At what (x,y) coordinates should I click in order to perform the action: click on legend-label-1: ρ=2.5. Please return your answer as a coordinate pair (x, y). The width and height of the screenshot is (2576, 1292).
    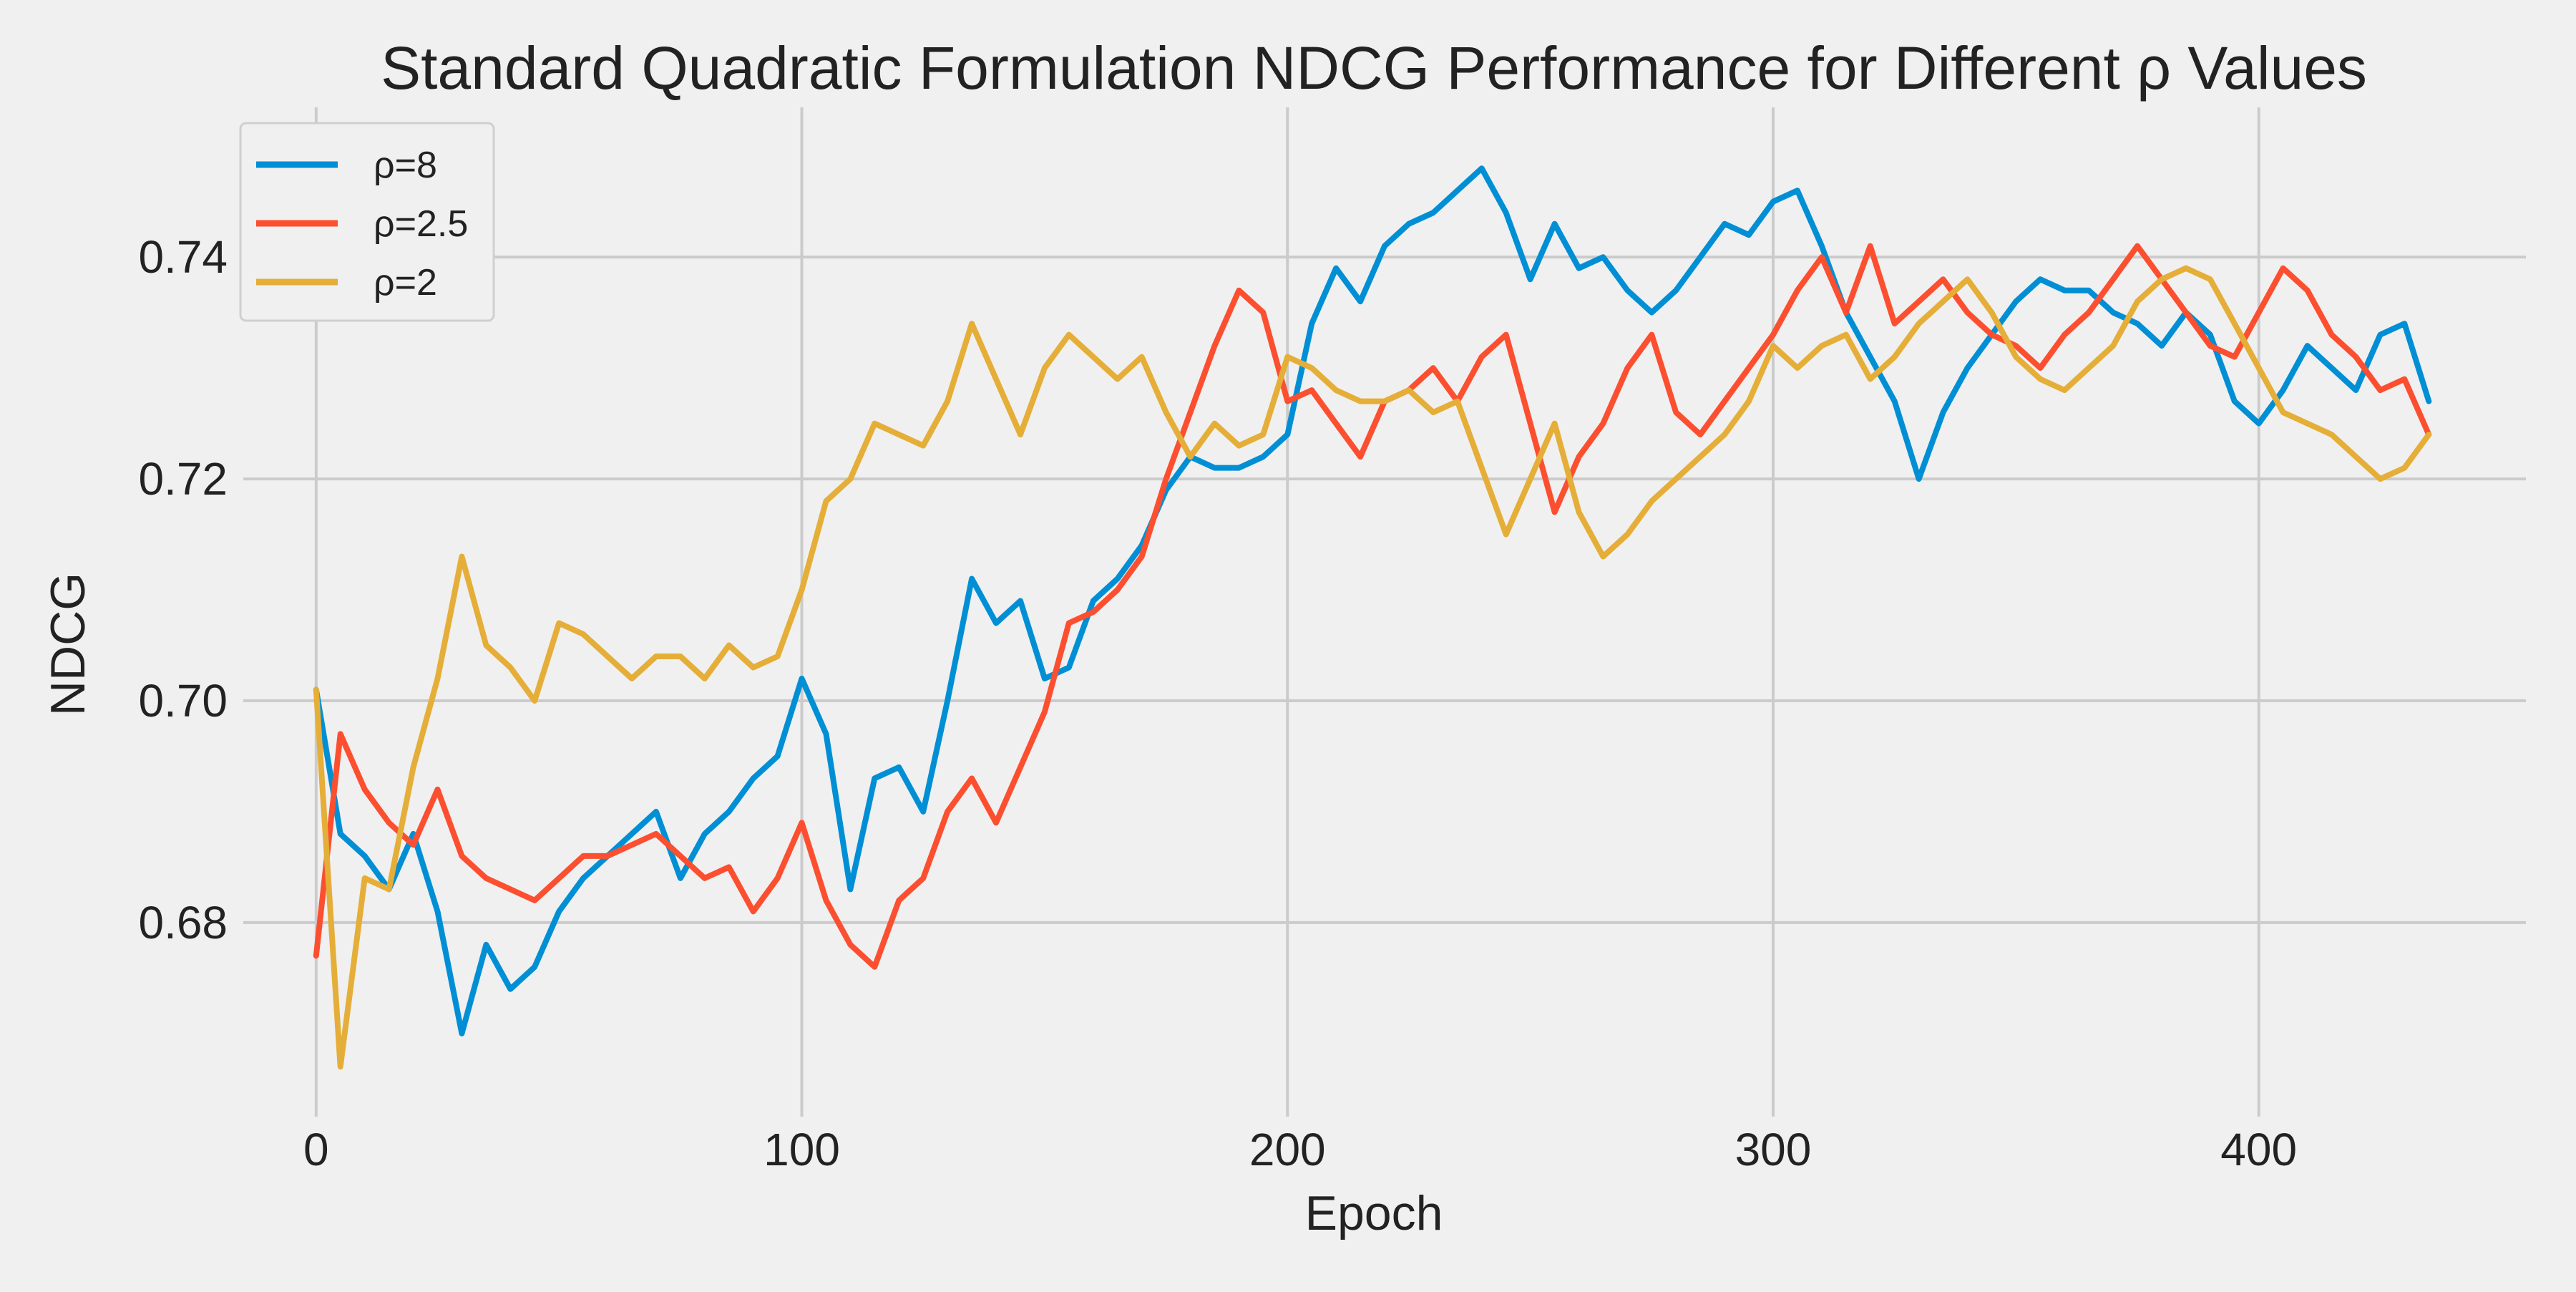
    Looking at the image, I should click on (421, 224).